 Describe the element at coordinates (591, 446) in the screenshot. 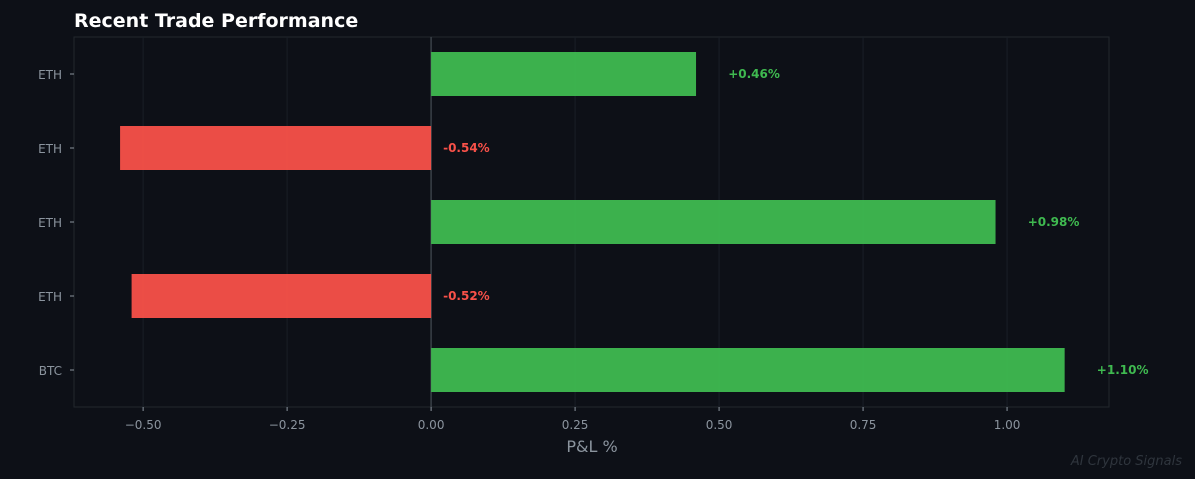

I see `x-axis-label: P&L %` at that location.